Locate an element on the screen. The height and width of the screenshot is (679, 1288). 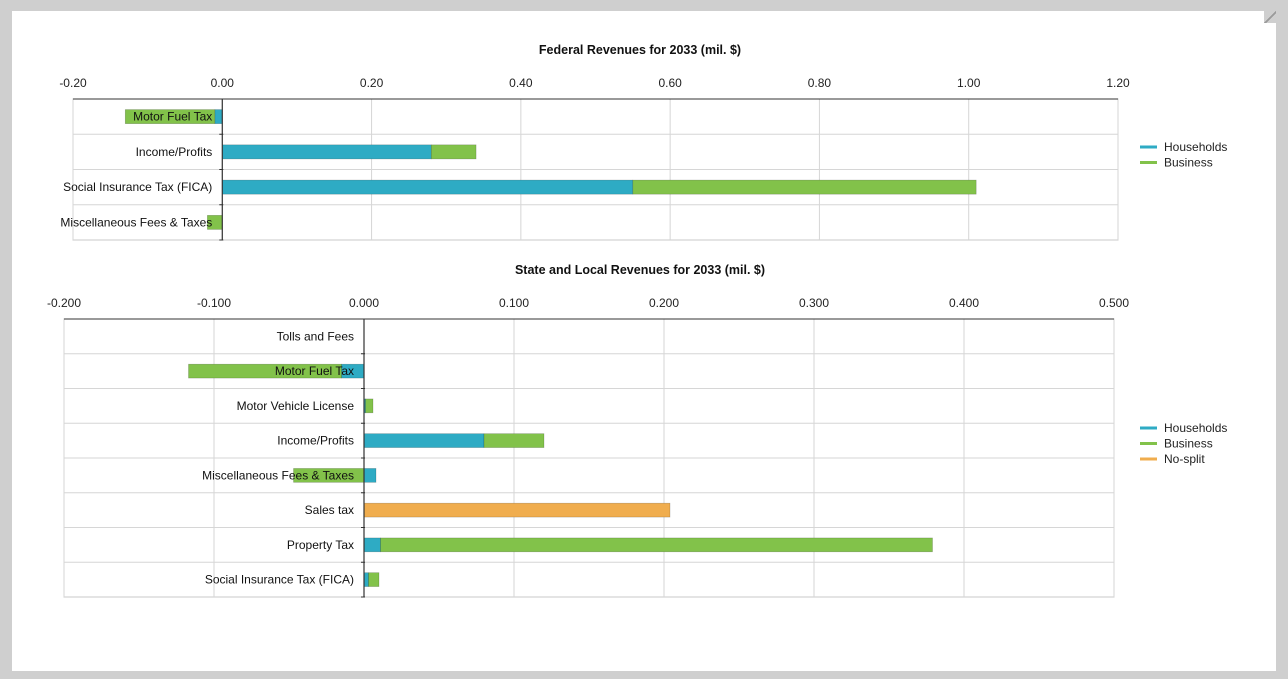
x-tick-label: 0.300 is located at coordinates (814, 303).